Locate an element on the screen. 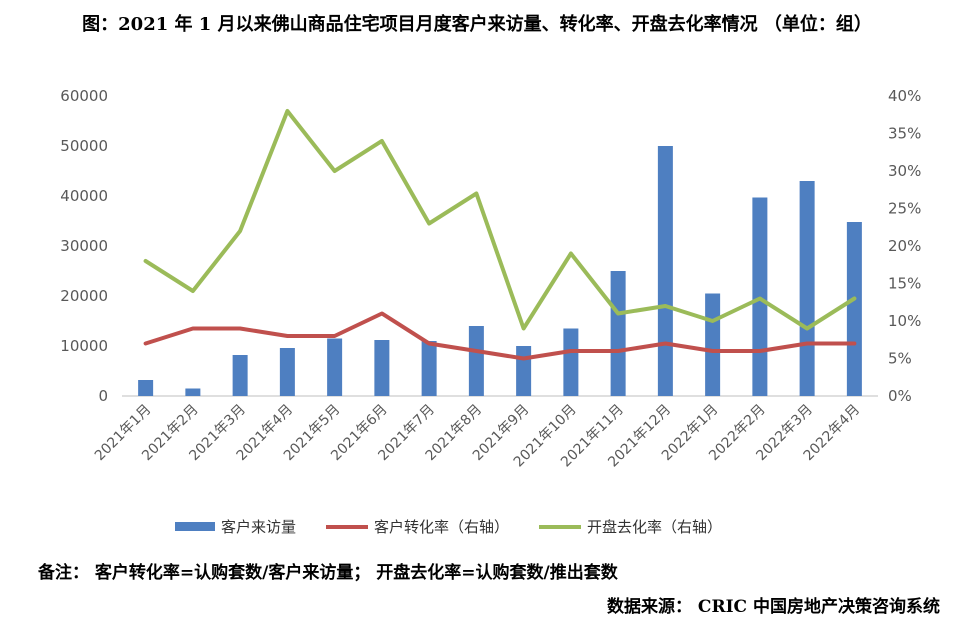  y-right-tick-label: 10% is located at coordinates (904, 321).